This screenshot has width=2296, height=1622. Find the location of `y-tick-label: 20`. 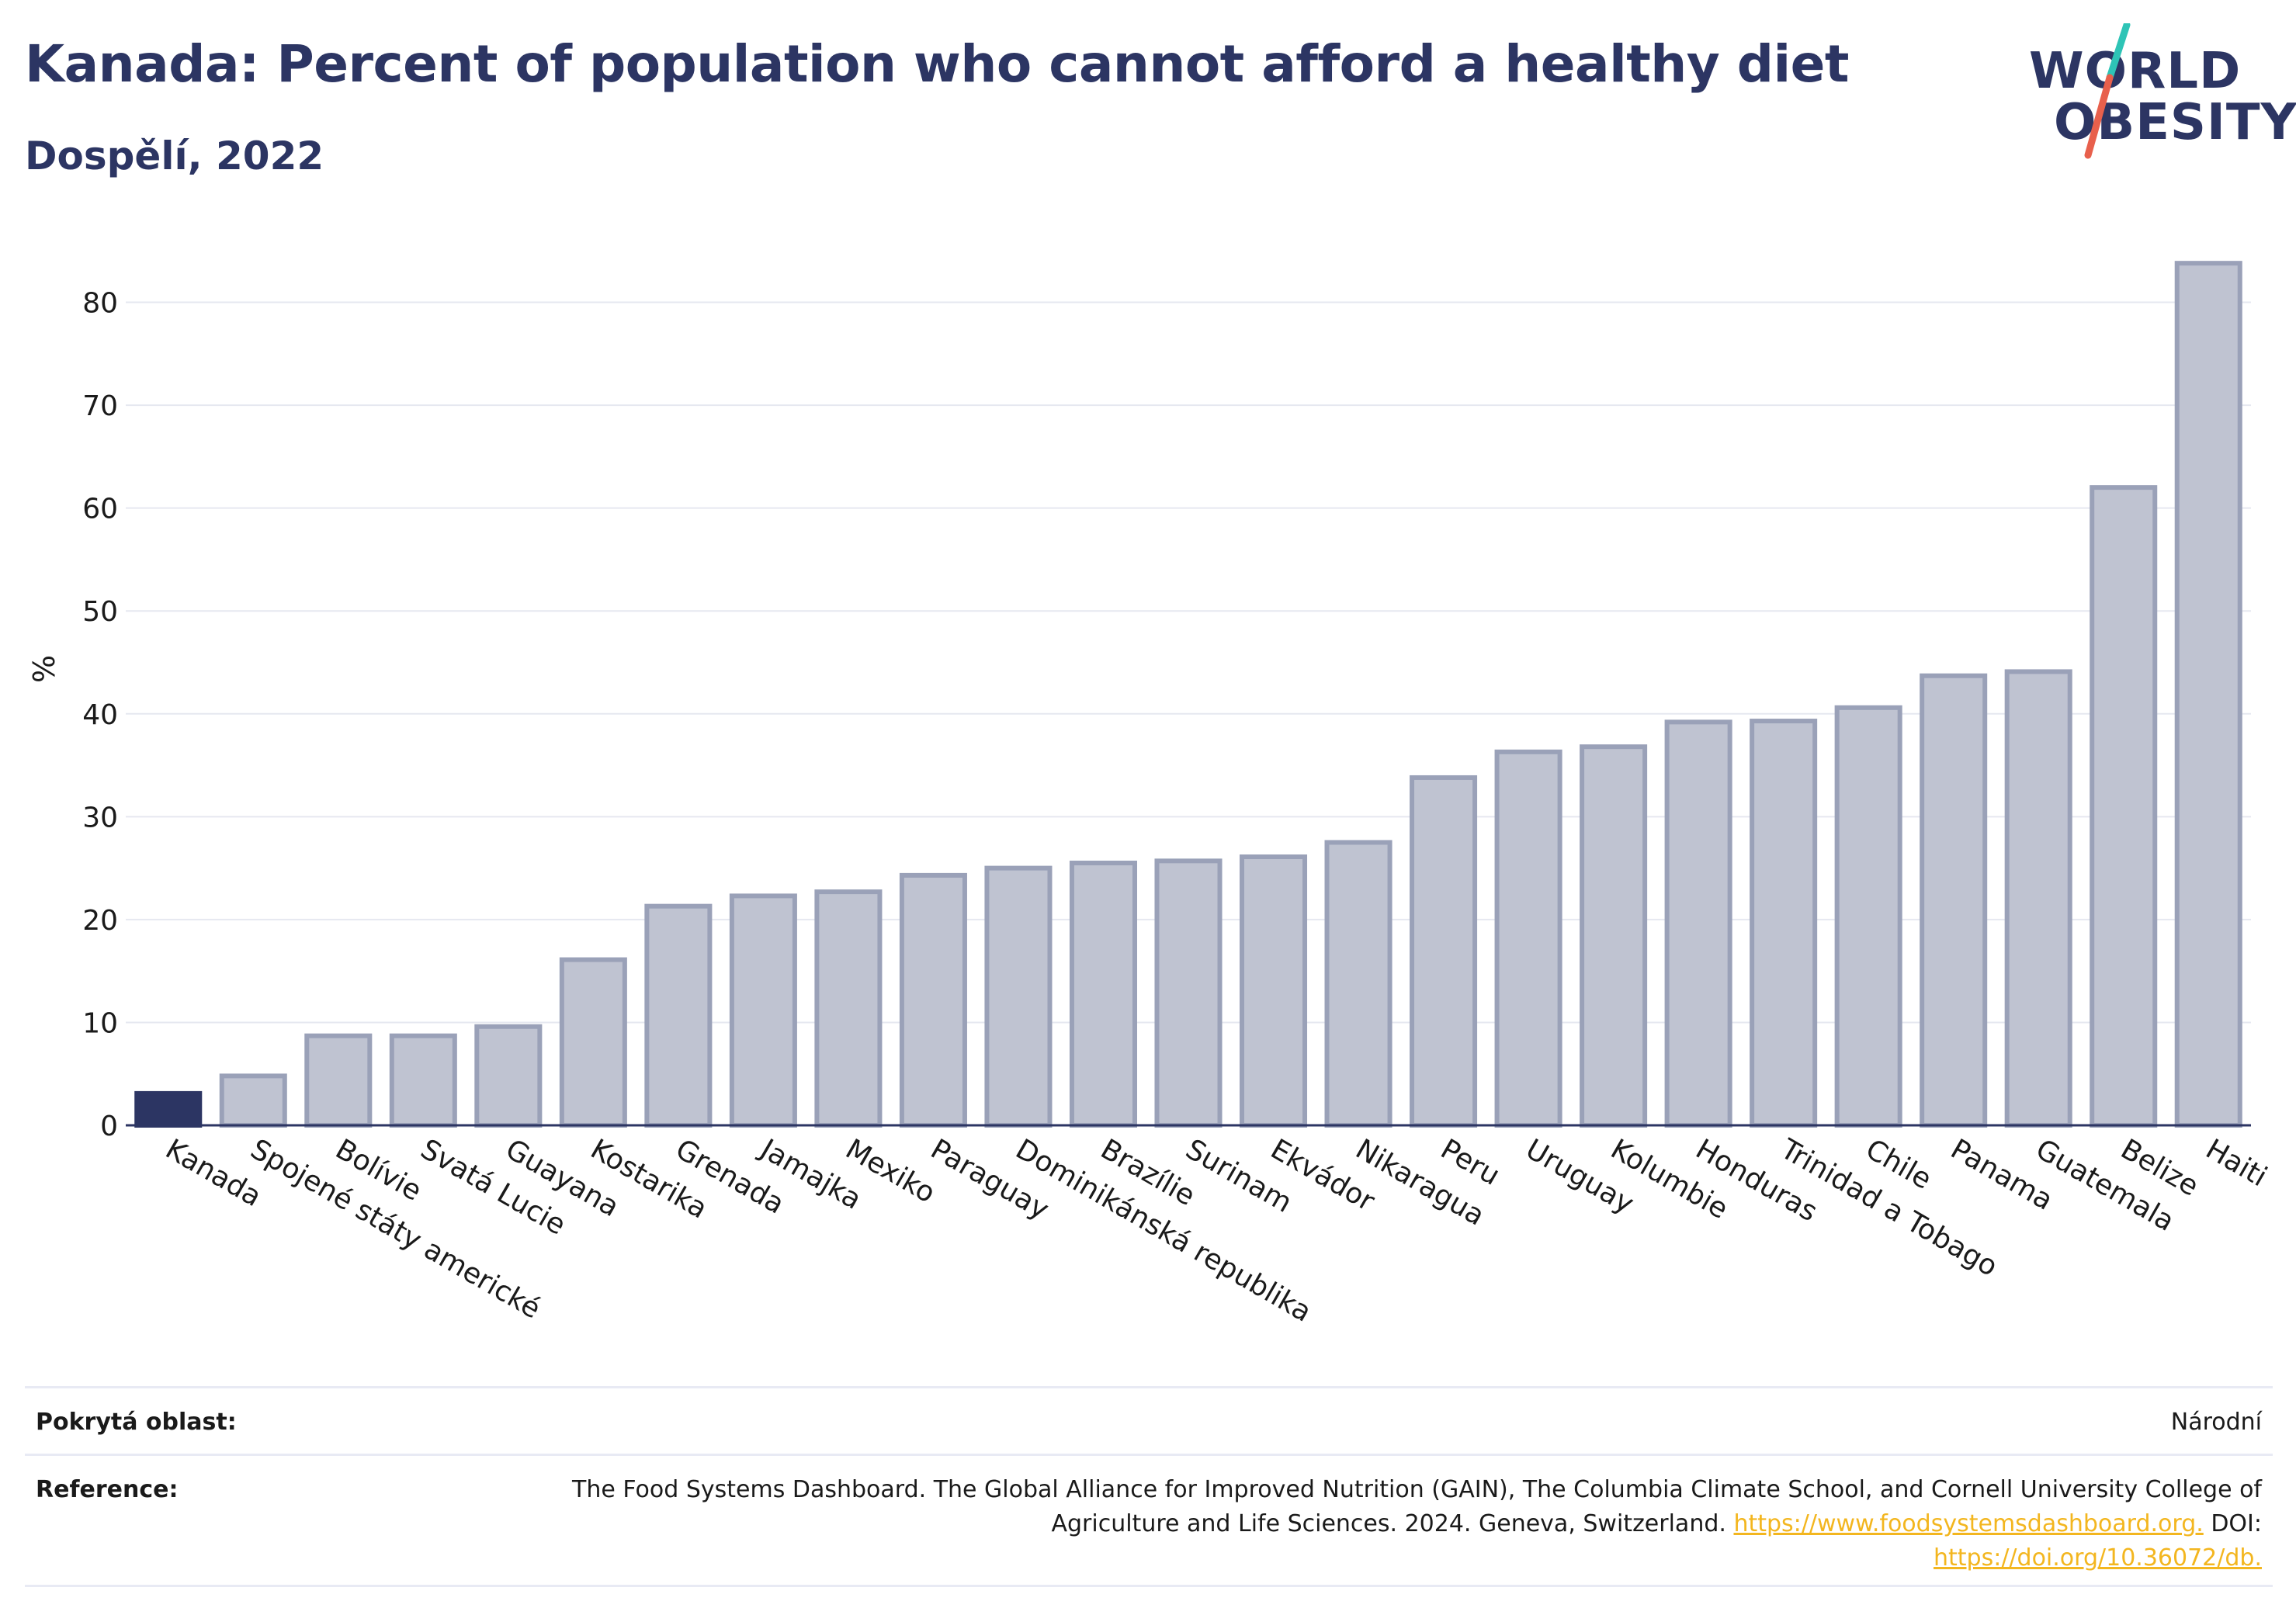

y-tick-label: 20 is located at coordinates (100, 921).